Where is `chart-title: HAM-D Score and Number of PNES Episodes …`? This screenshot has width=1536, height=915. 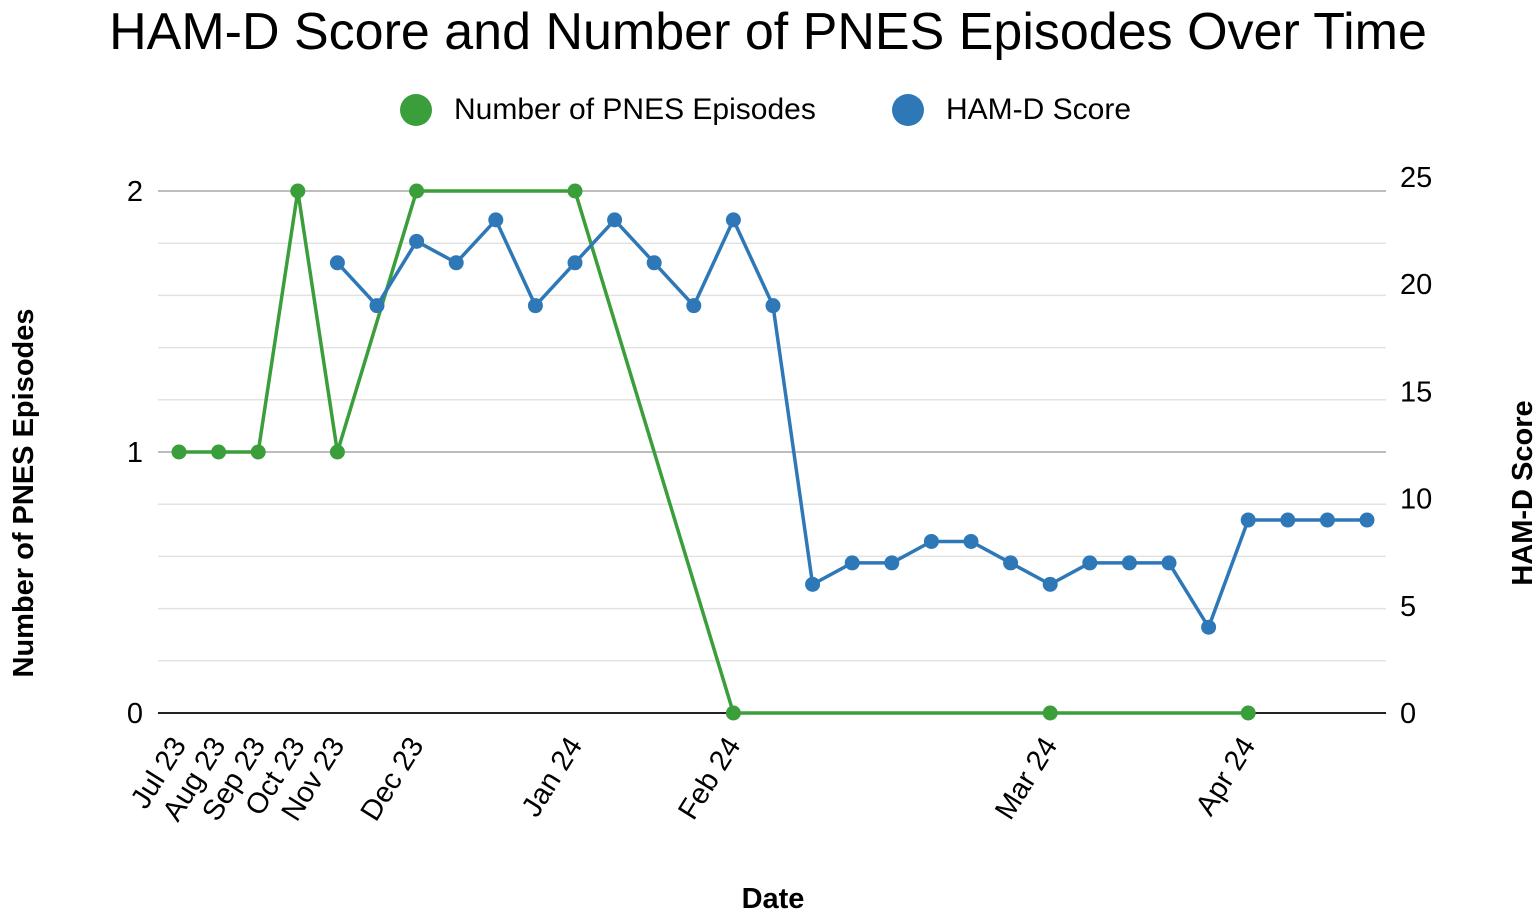
chart-title: HAM-D Score and Number of PNES Episodes … is located at coordinates (768, 32).